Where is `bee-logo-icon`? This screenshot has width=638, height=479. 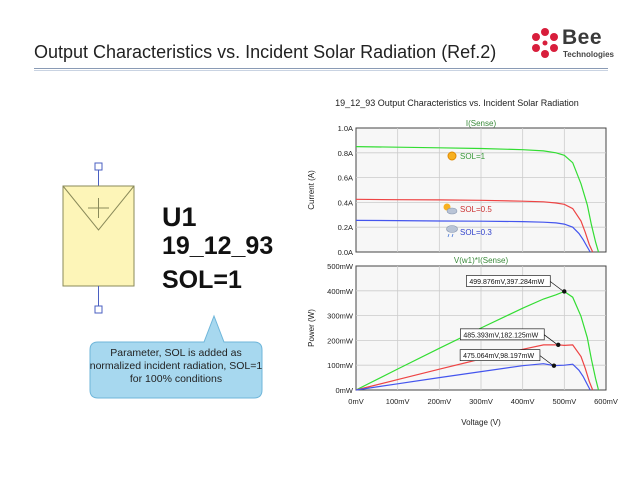
bee-logo-icon is located at coordinates (545, 43).